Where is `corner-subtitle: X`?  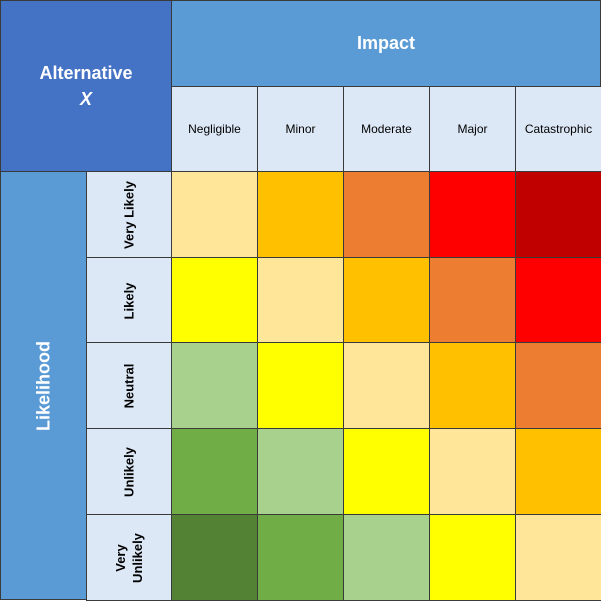 corner-subtitle: X is located at coordinates (85, 99).